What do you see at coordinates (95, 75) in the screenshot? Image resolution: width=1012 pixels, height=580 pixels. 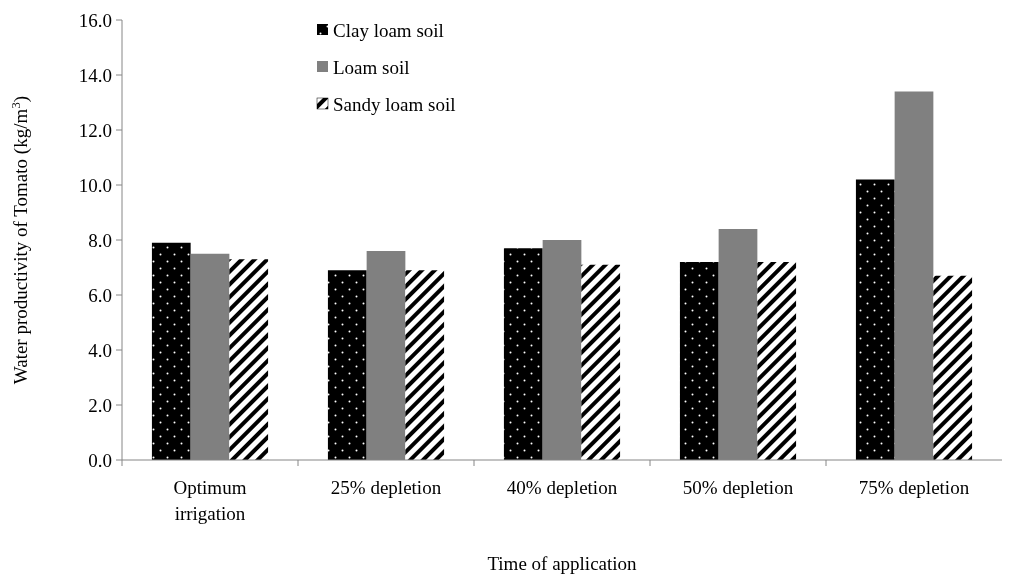 I see `y-tick-label: 14.0` at bounding box center [95, 75].